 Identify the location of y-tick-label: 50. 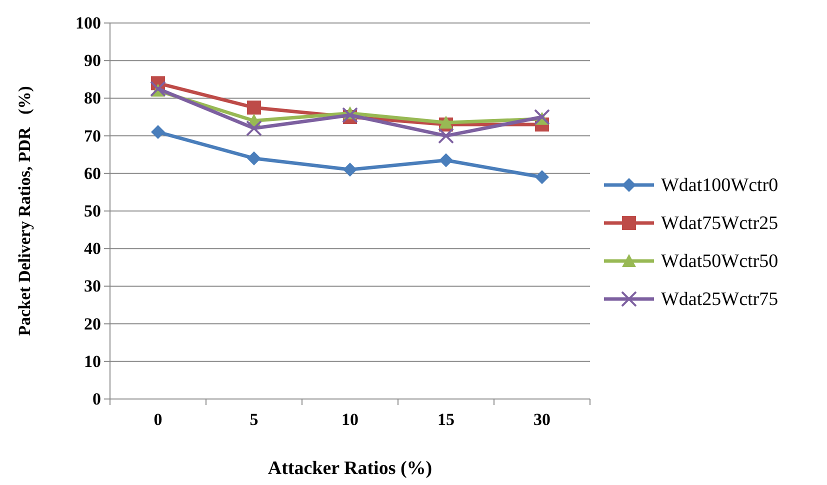
(92, 210).